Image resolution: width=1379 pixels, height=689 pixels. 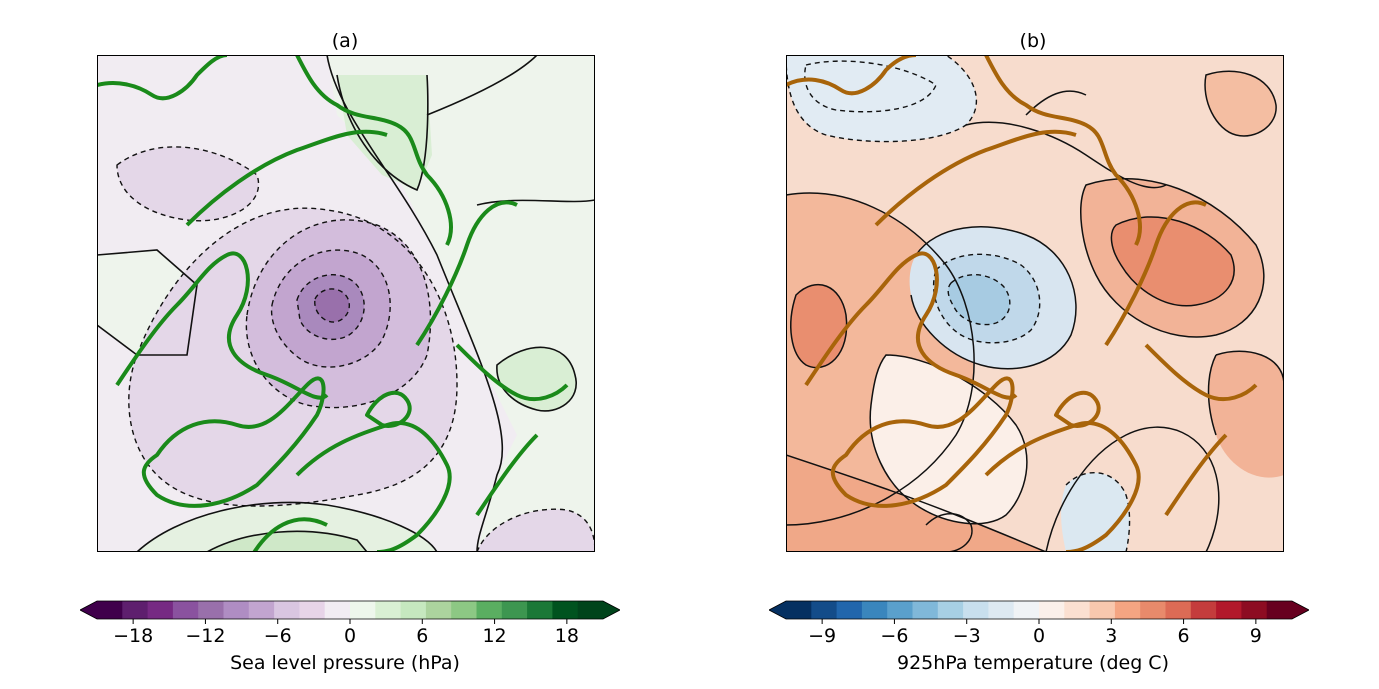 I want to click on slp-low-region, so click(x=332, y=305).